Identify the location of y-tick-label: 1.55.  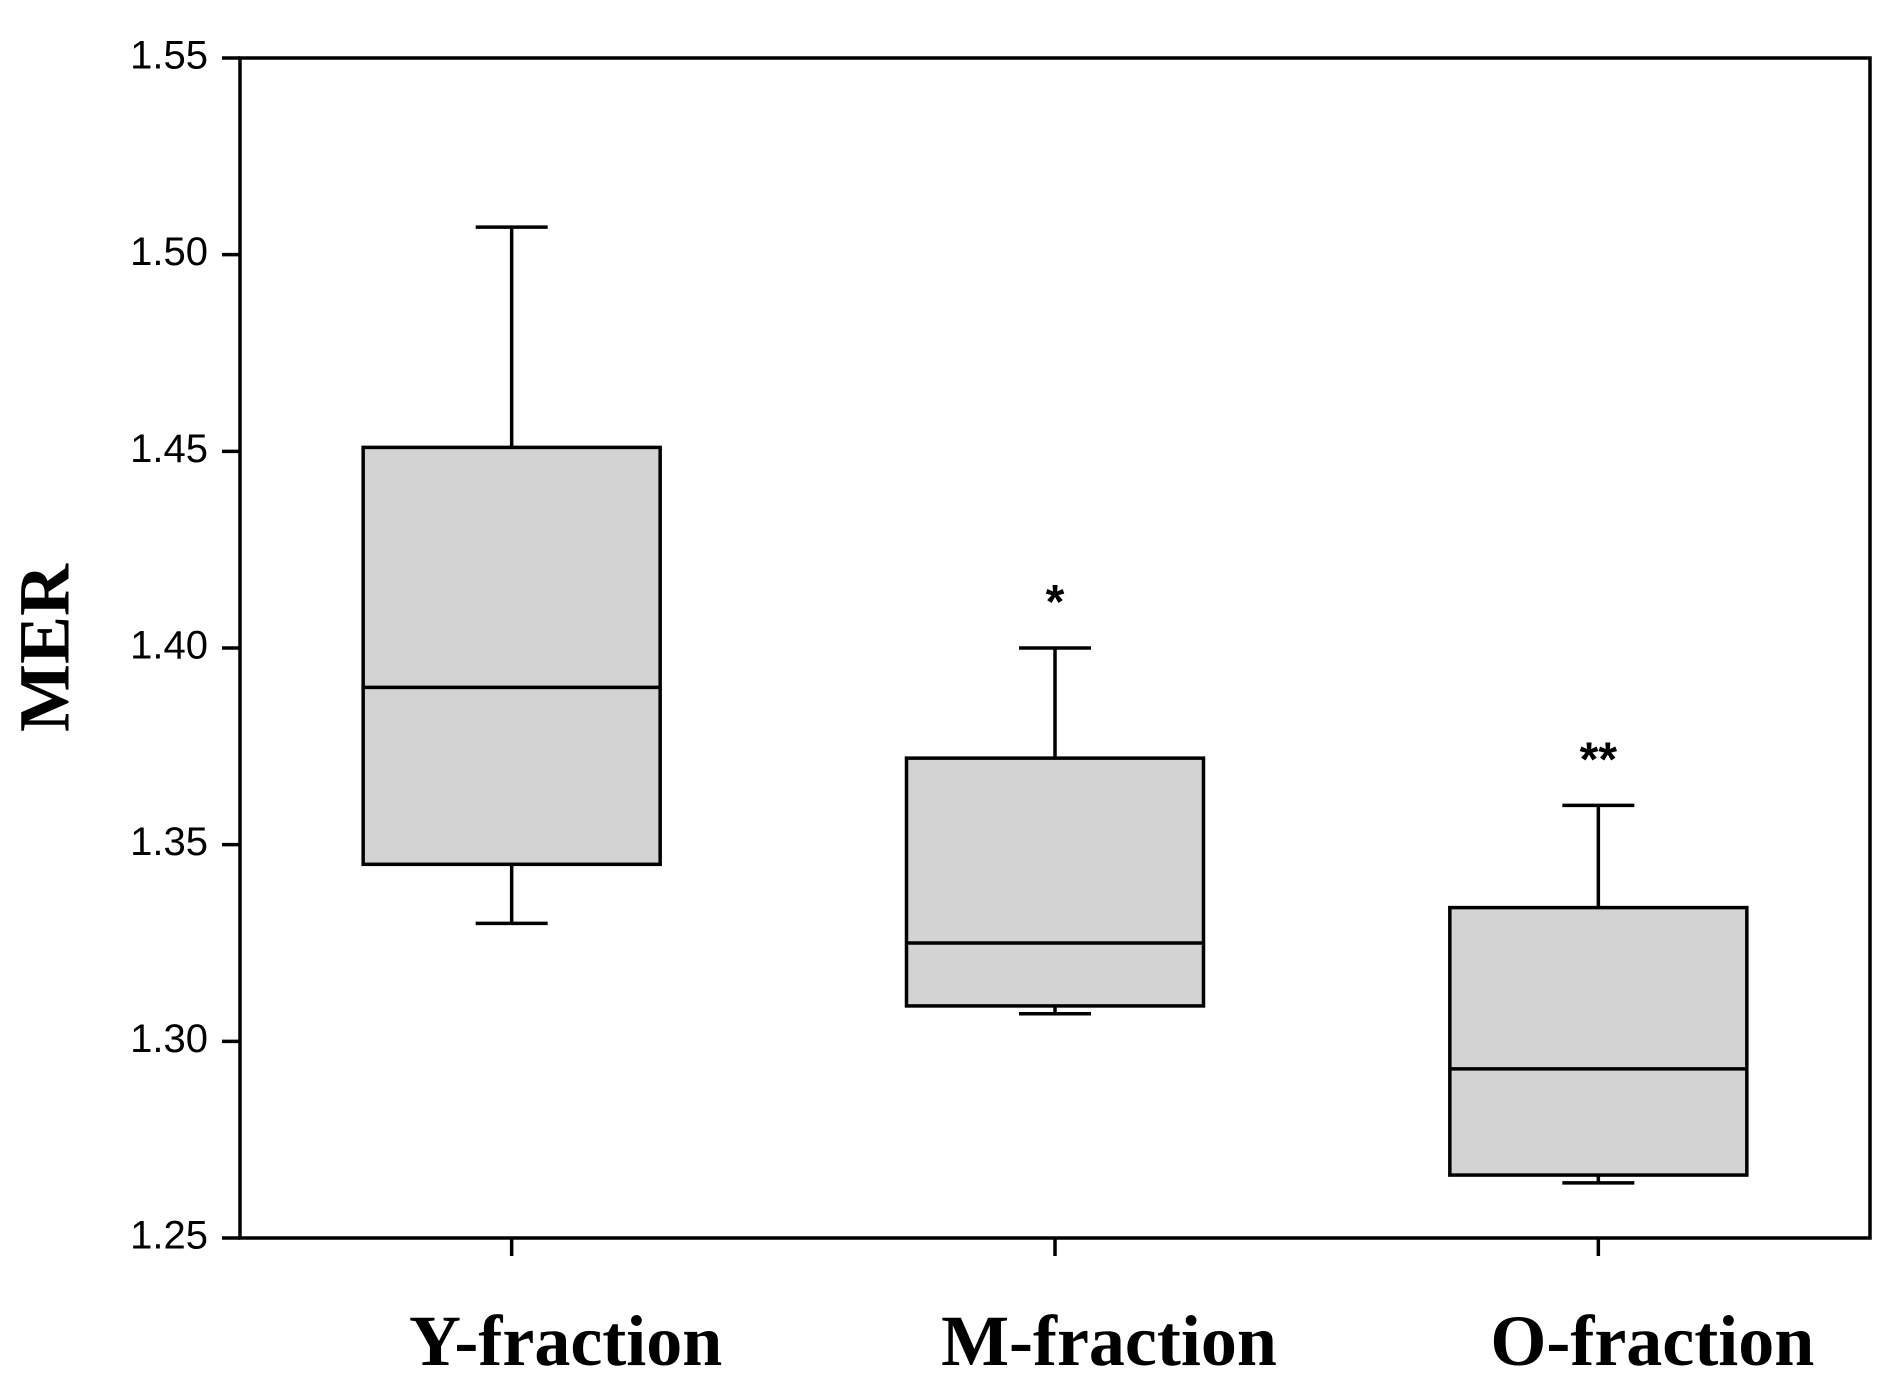
(169, 56).